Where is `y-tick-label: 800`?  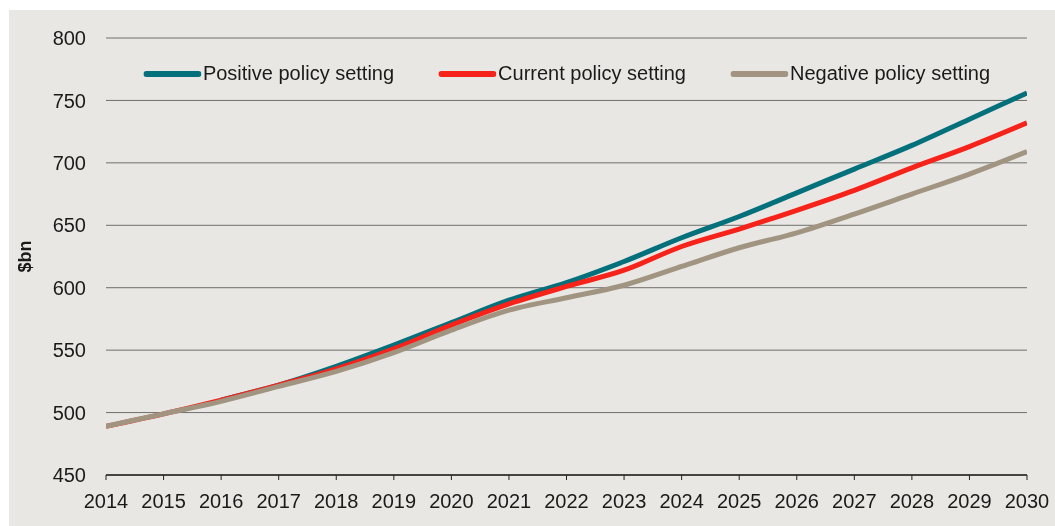 y-tick-label: 800 is located at coordinates (69, 38).